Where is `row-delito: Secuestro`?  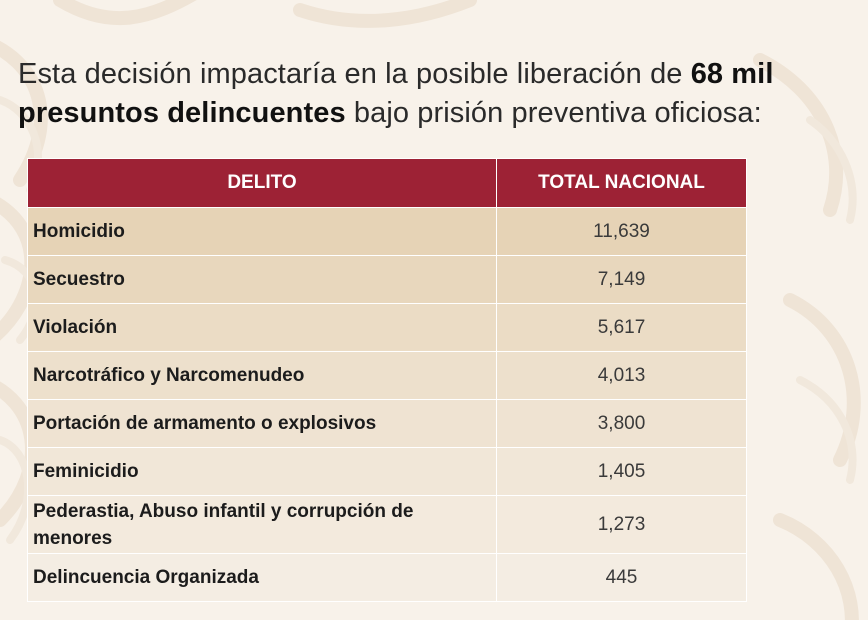 row-delito: Secuestro is located at coordinates (262, 279).